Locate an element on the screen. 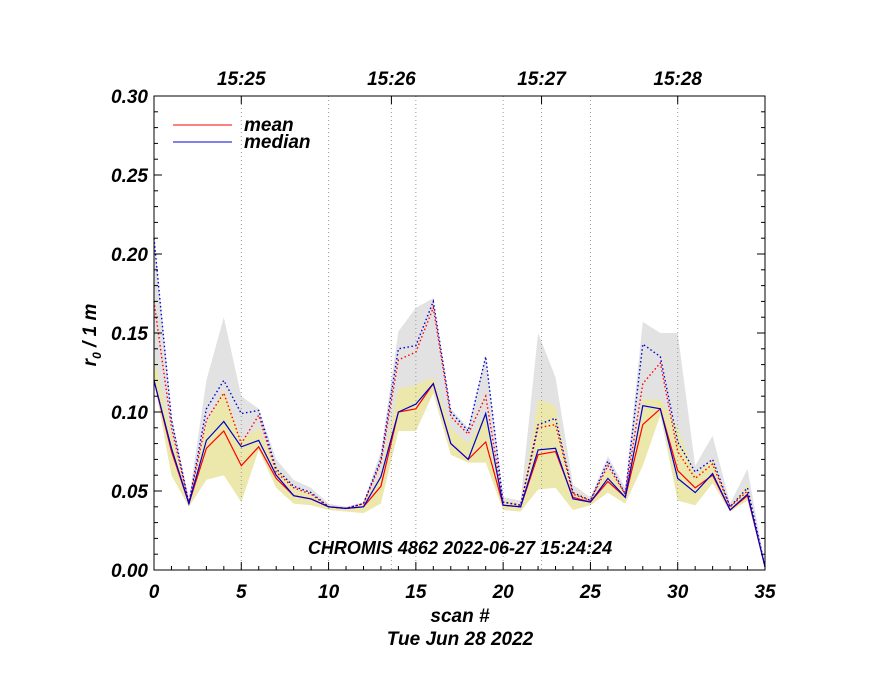 The height and width of the screenshot is (680, 880). y-axis-label-subscript: 0 is located at coordinates (97, 355).